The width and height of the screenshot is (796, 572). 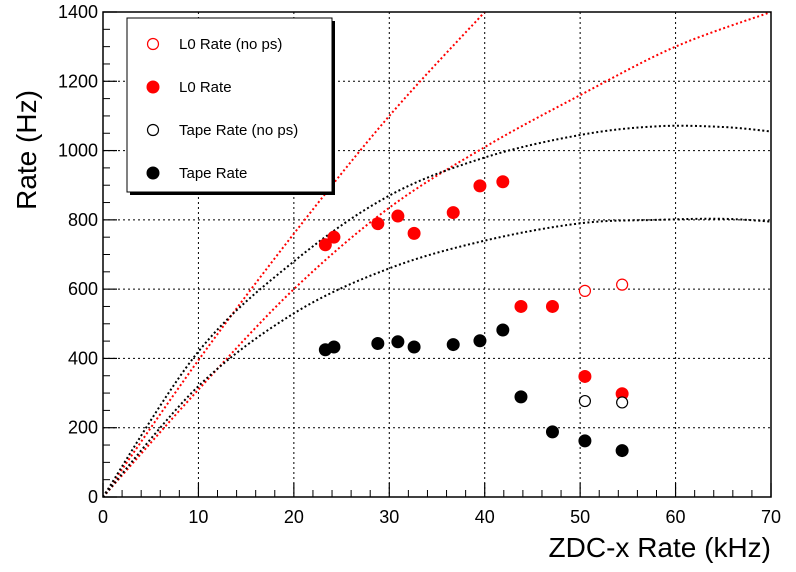 What do you see at coordinates (213, 173) in the screenshot?
I see `legend-label-tape: Tape Rate` at bounding box center [213, 173].